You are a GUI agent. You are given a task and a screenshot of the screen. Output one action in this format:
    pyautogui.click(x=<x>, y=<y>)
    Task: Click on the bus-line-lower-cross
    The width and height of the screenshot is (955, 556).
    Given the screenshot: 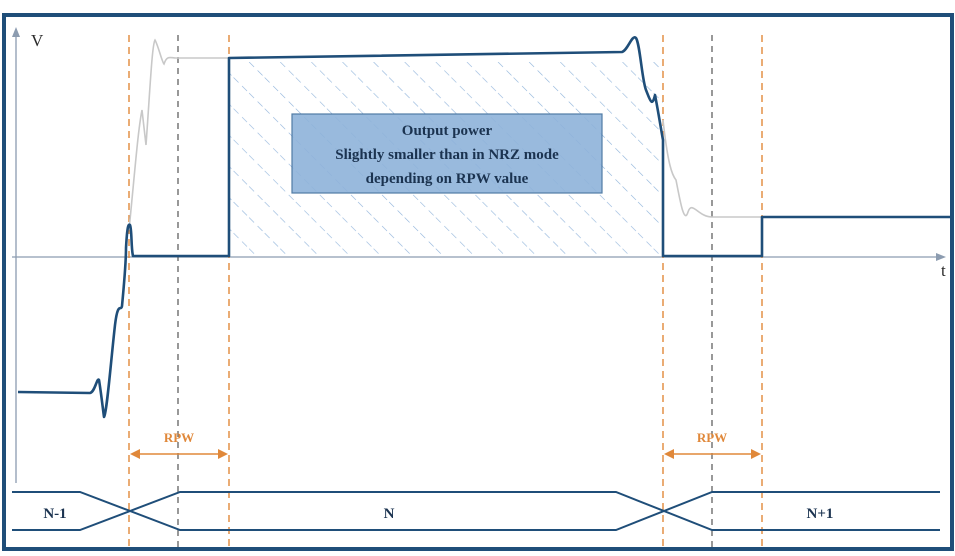 What is the action you would take?
    pyautogui.click(x=476, y=511)
    